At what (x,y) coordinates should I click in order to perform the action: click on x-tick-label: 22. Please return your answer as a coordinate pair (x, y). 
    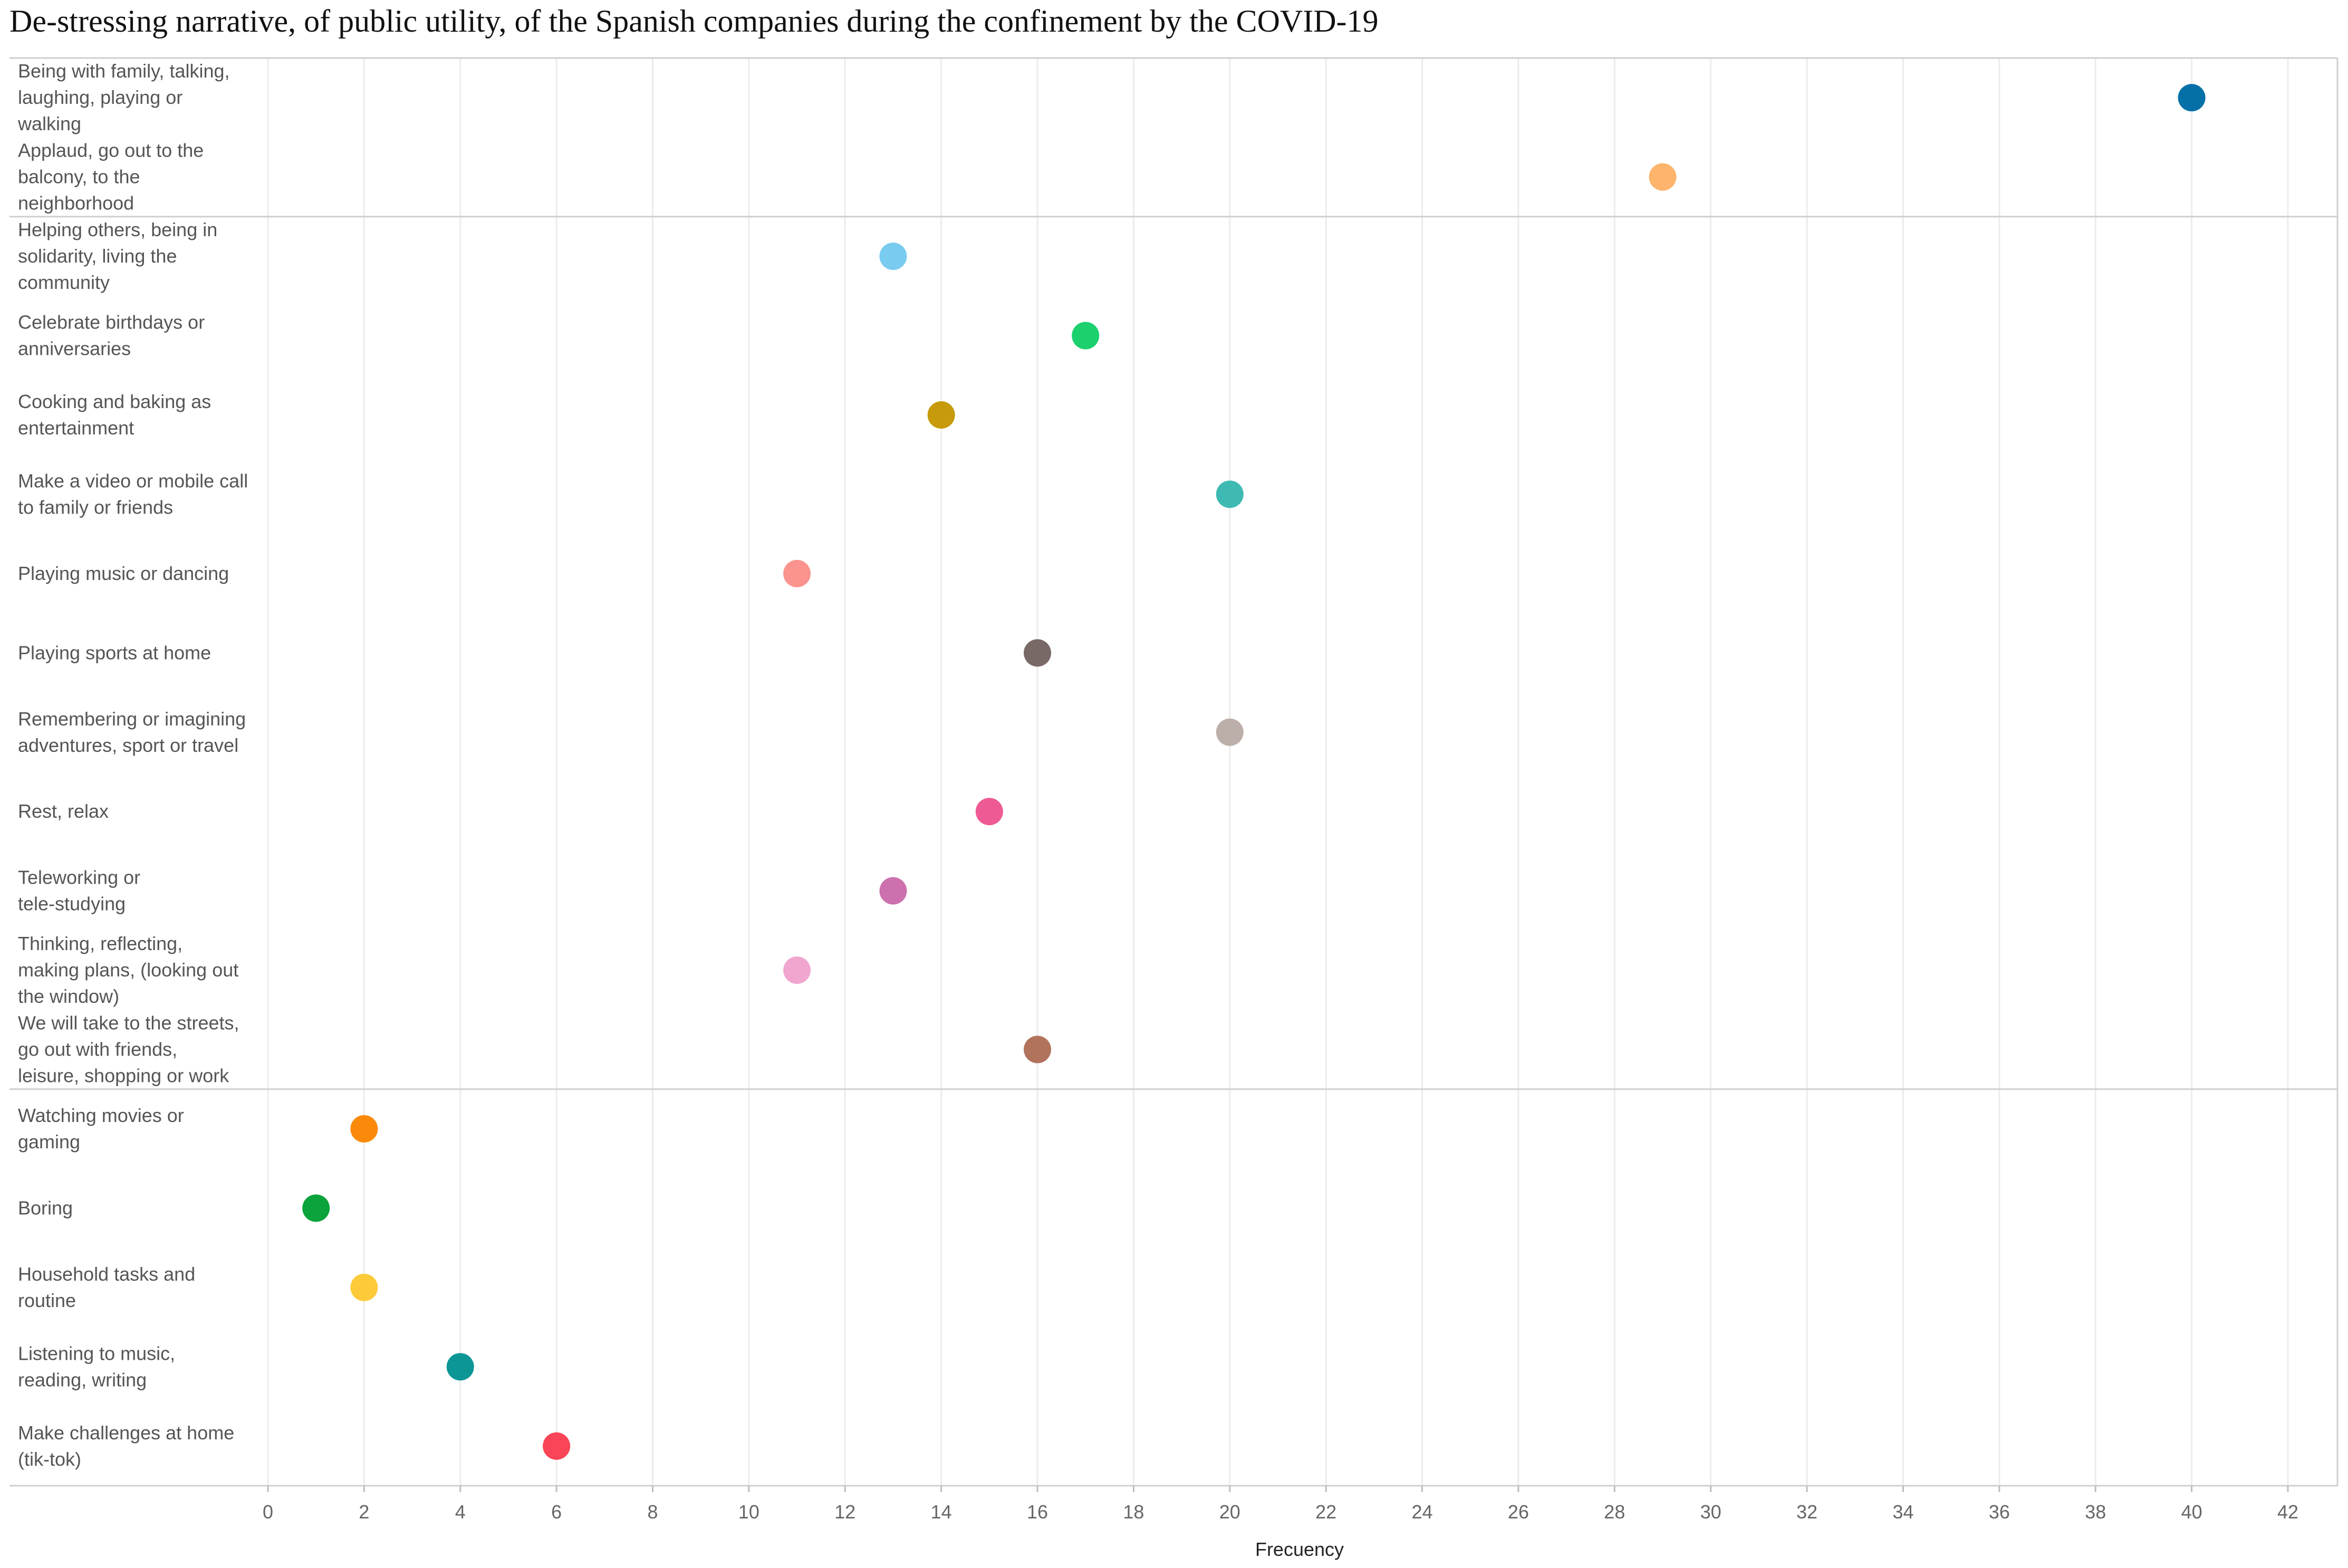
    Looking at the image, I should click on (1325, 1512).